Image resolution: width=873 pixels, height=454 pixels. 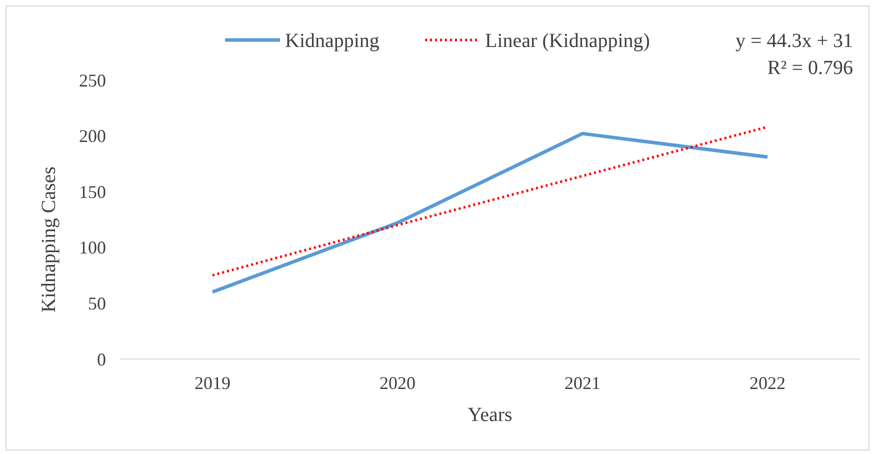 What do you see at coordinates (567, 41) in the screenshot?
I see `legend-label: Linear (Kidnapping)` at bounding box center [567, 41].